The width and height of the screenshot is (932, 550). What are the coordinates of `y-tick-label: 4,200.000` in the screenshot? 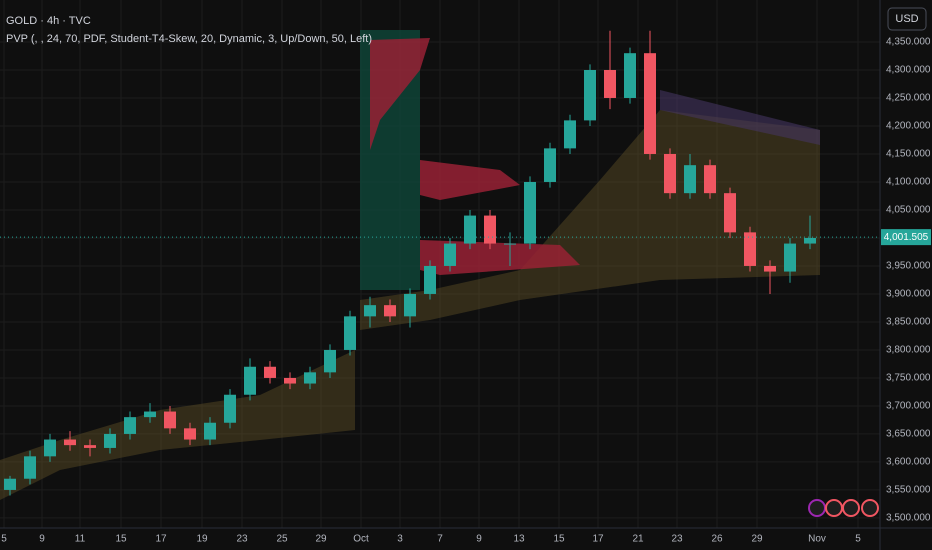 It's located at (908, 126).